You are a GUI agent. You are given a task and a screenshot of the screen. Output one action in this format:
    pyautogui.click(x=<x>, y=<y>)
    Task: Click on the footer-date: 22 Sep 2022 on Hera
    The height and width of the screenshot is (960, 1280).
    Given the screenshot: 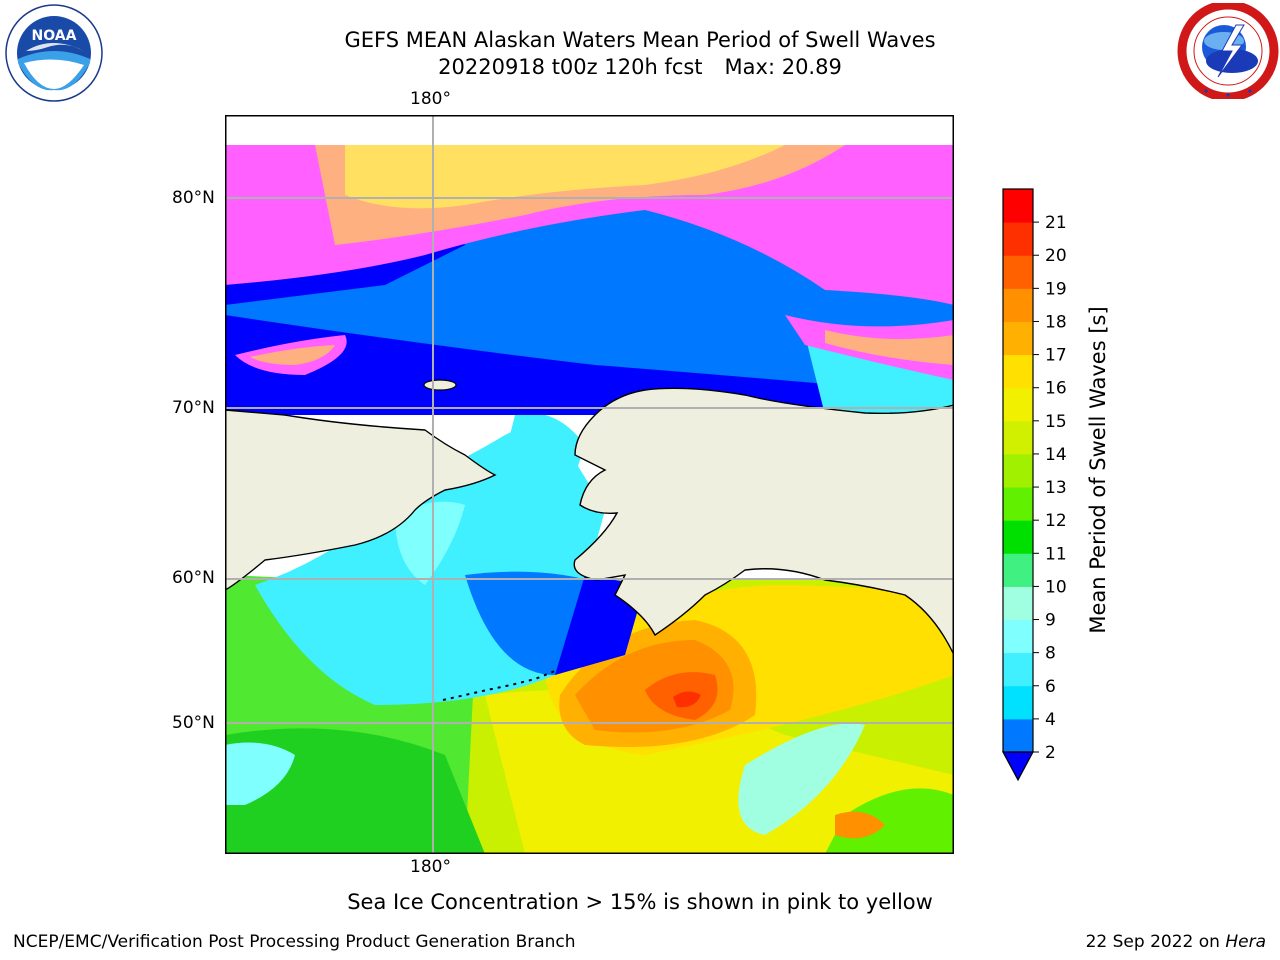 What is the action you would take?
    pyautogui.click(x=1176, y=942)
    